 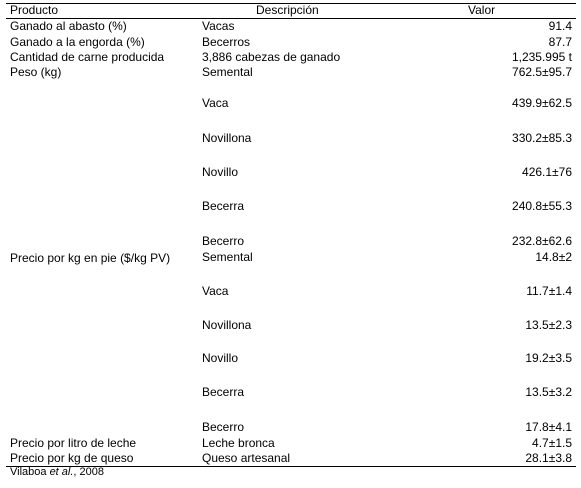 I want to click on cell-producto: Ganado a la engorda (%), so click(x=77, y=42).